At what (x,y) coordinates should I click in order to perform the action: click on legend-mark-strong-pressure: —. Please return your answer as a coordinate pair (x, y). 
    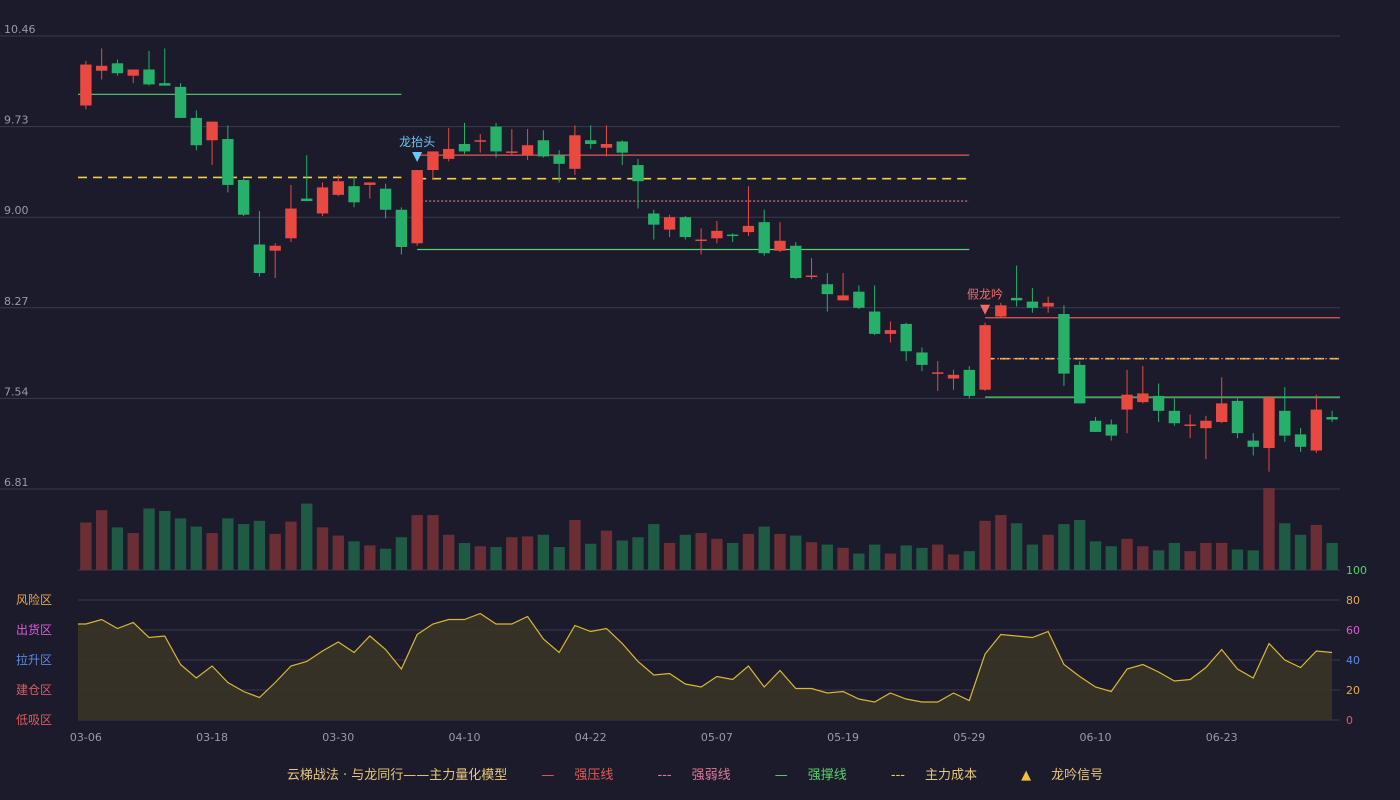
    Looking at the image, I should click on (548, 775).